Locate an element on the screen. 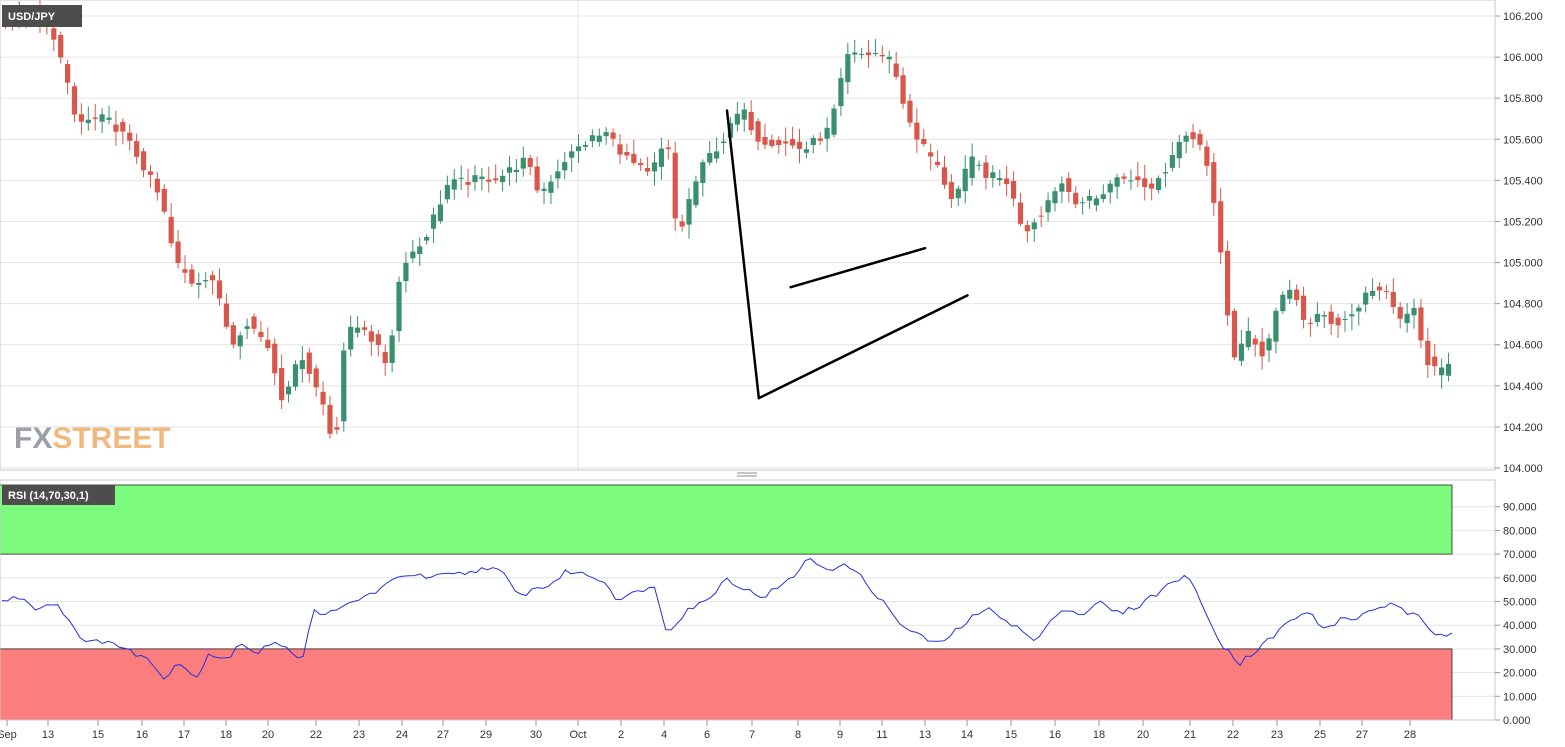 Image resolution: width=1565 pixels, height=747 pixels. time-tick-label: 11 is located at coordinates (881, 735).